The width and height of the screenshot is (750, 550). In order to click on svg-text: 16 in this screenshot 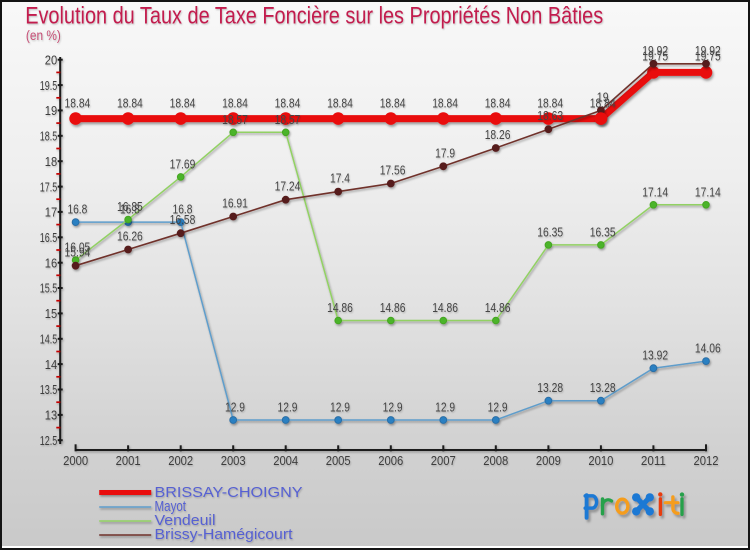, I will do `click(51, 262)`.